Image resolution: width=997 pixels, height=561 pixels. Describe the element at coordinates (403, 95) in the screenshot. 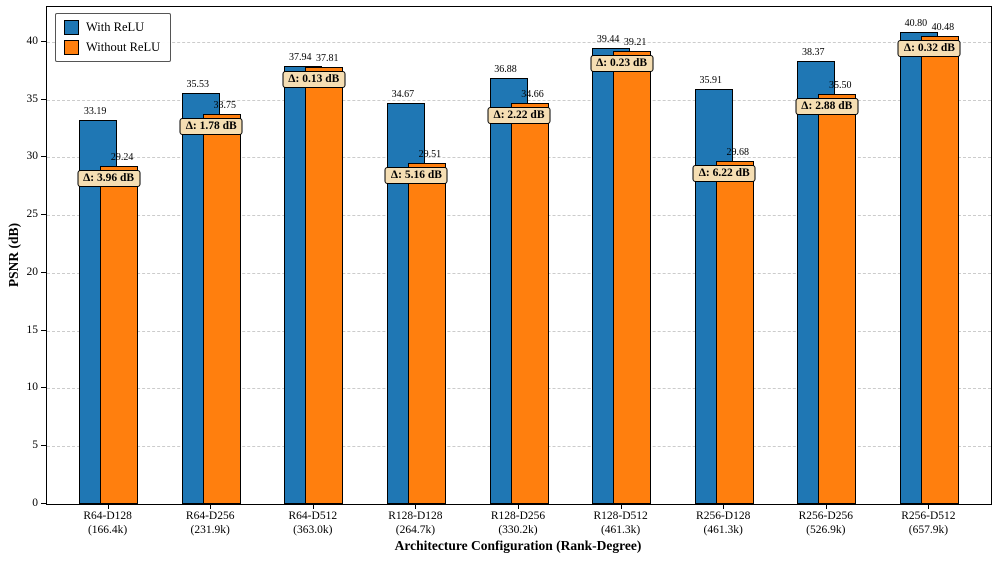

I see `bar-value-label: 34.67` at that location.